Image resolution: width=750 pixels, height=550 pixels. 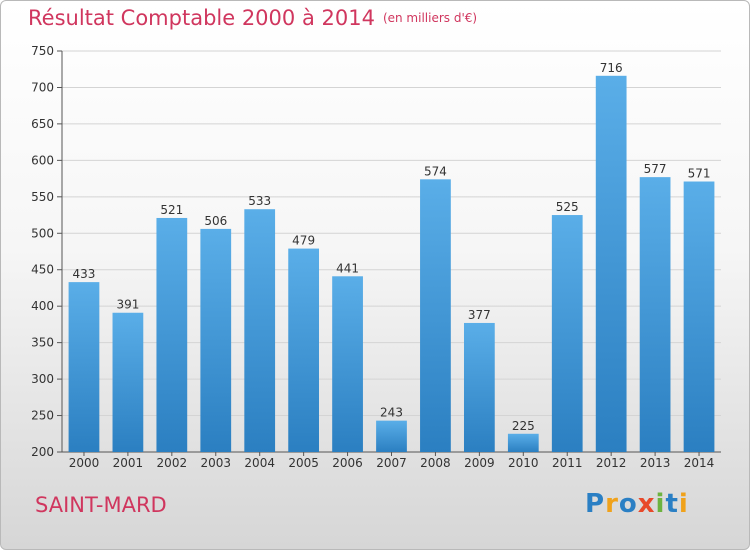 I want to click on logo-letter: x, so click(x=646, y=504).